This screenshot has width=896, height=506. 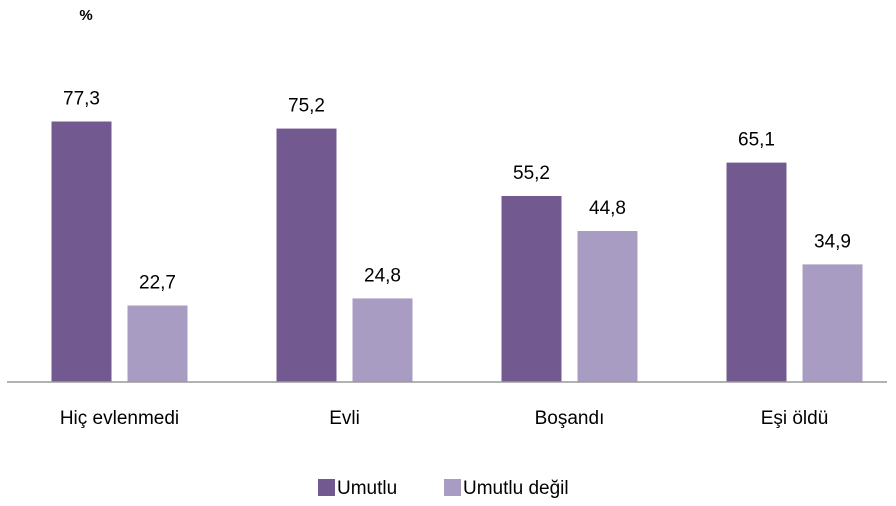 What do you see at coordinates (756, 140) in the screenshot?
I see `data-label: 65,1` at bounding box center [756, 140].